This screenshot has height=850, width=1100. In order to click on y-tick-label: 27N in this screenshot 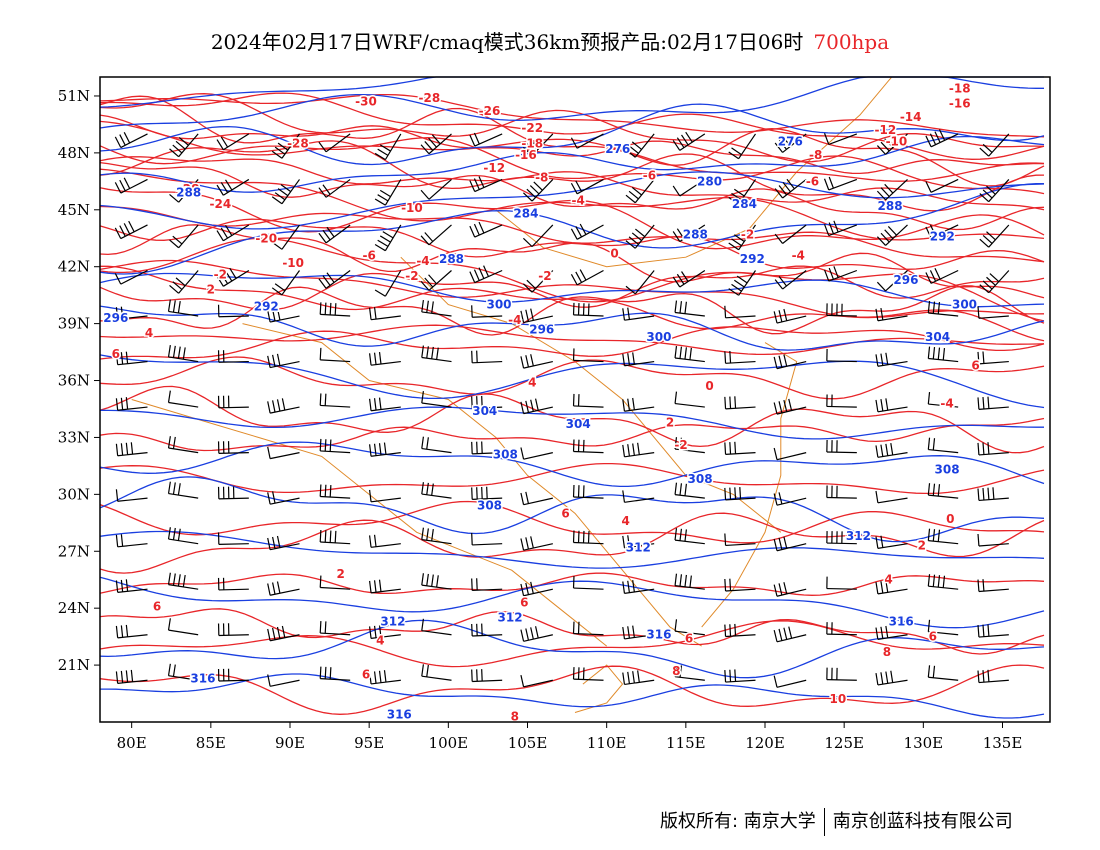, I will do `click(74, 551)`.